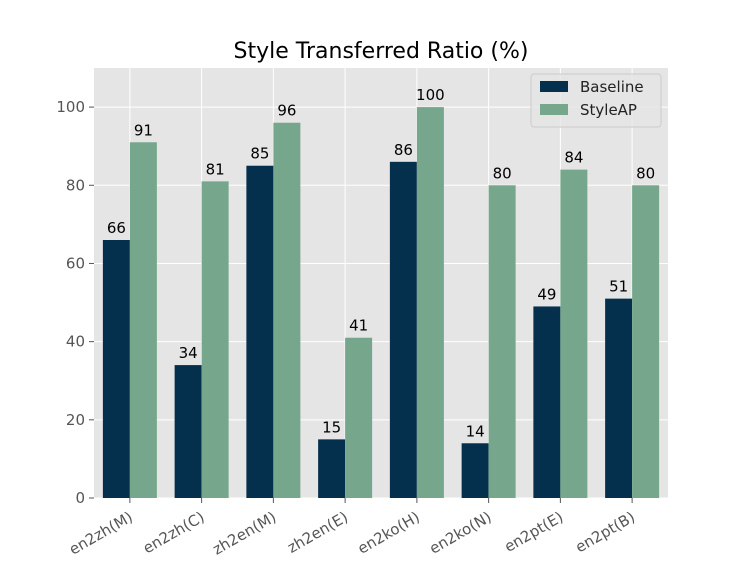  Describe the element at coordinates (75, 263) in the screenshot. I see `y-tick-label: 60` at that location.